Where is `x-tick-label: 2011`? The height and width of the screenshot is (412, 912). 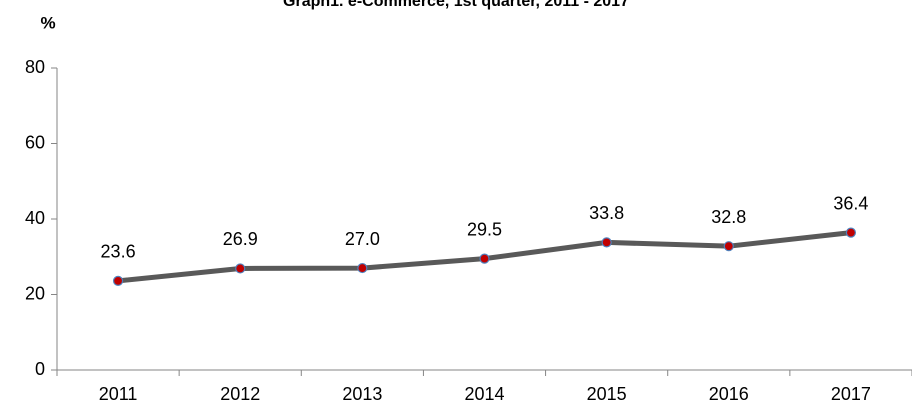 x-tick-label: 2011 is located at coordinates (118, 394).